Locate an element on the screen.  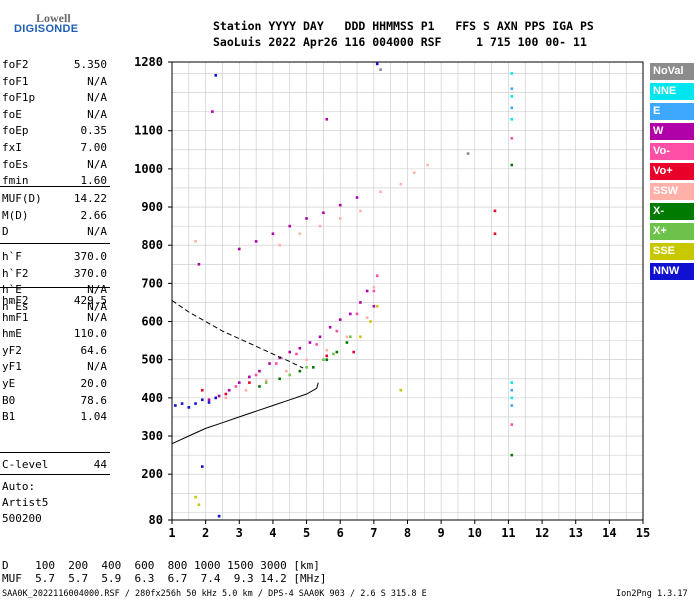
param-value: 20.0 is located at coordinates (94, 383).